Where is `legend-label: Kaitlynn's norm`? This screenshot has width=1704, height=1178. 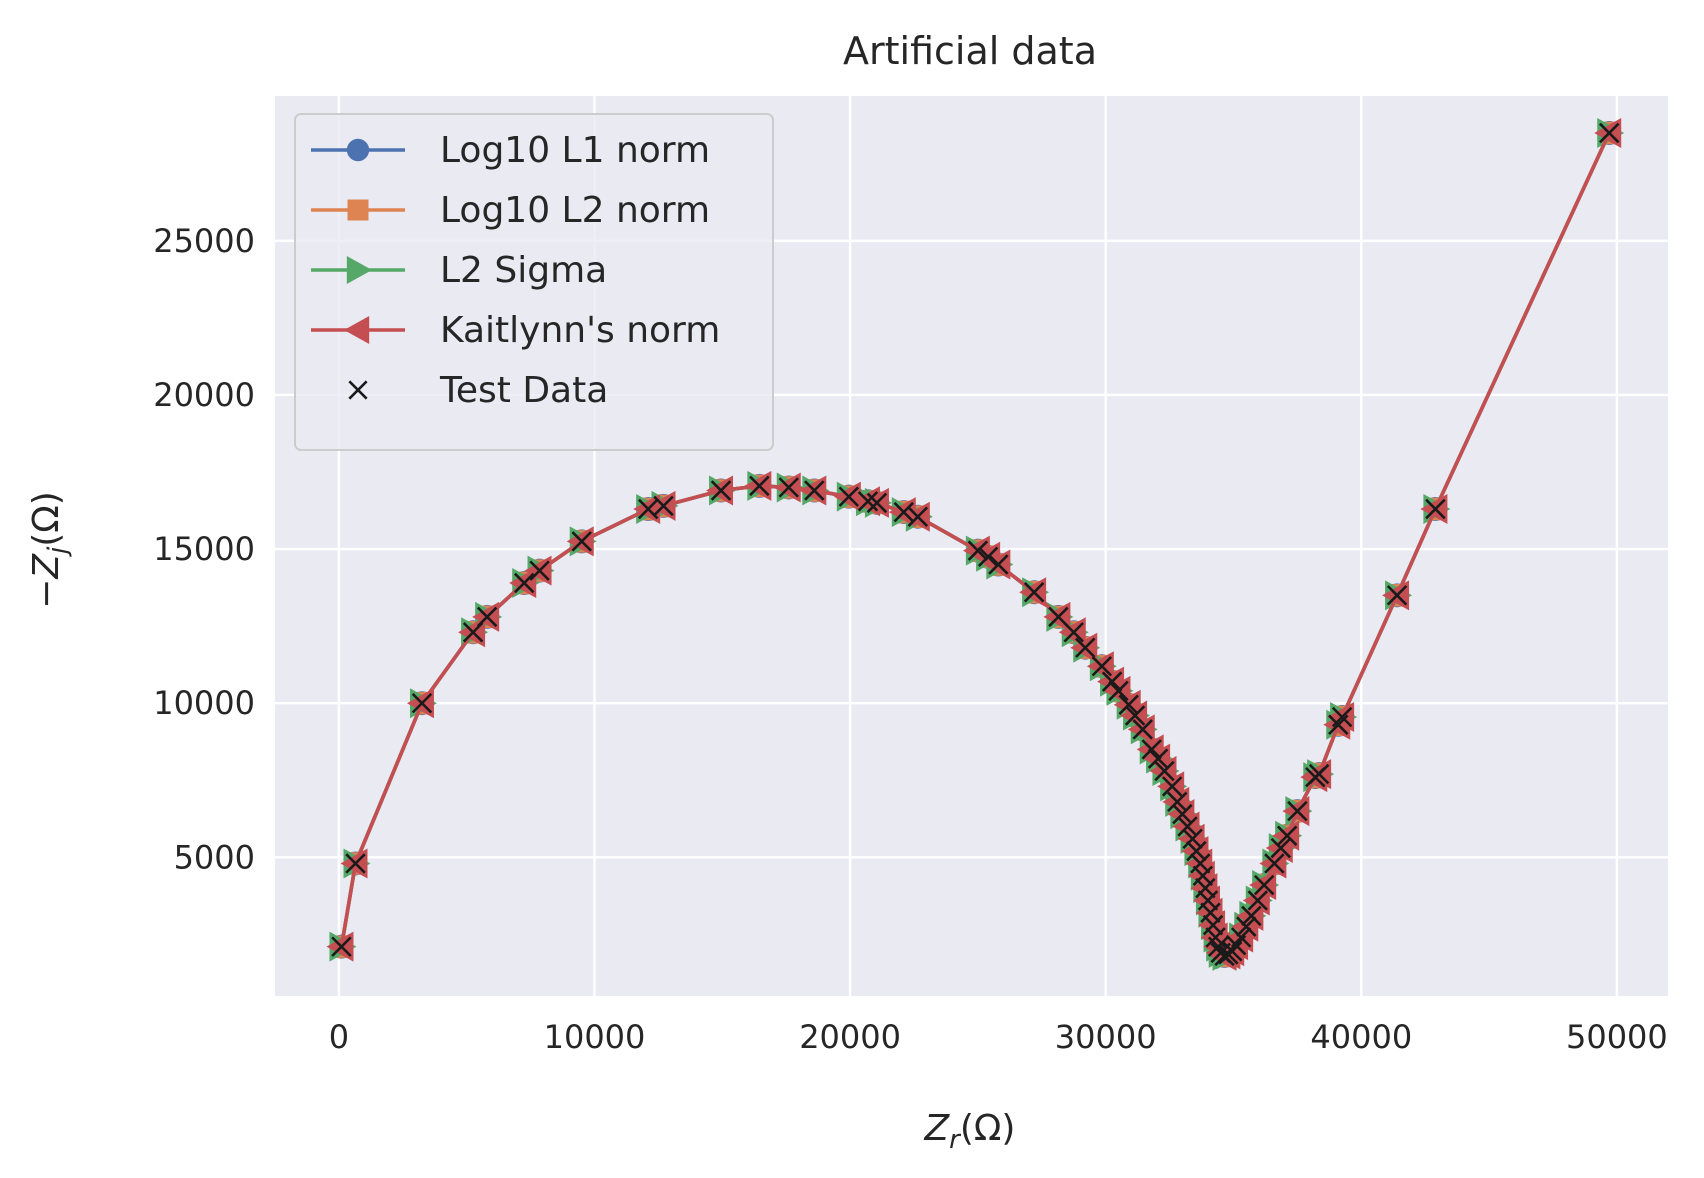
legend-label: Kaitlynn's norm is located at coordinates (580, 330).